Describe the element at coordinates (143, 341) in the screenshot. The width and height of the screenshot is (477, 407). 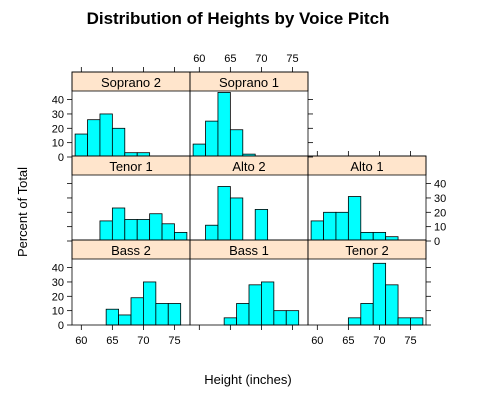
I see `x-tick-label-bottom-col1-70: 70` at that location.